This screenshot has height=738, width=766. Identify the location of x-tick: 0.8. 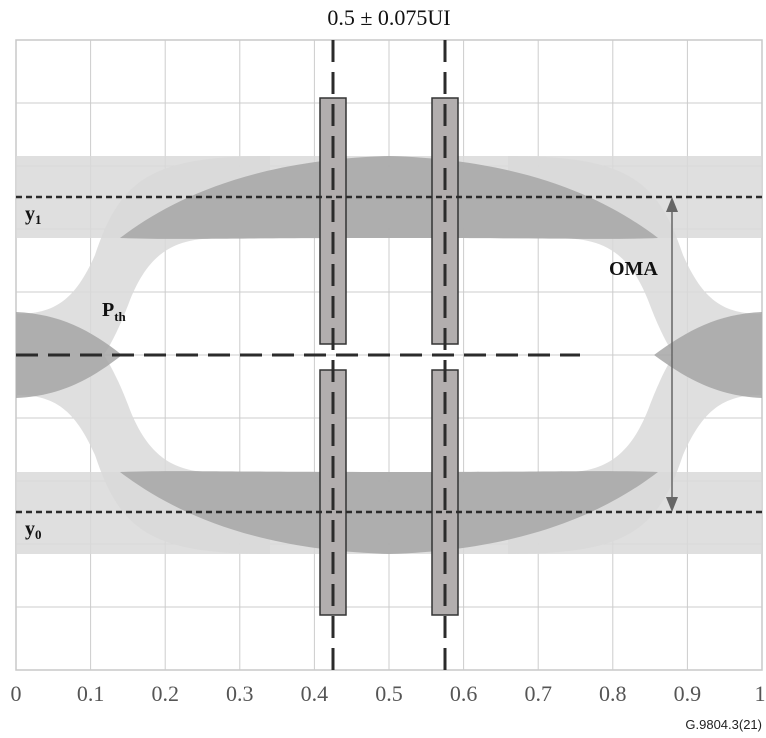
(613, 693).